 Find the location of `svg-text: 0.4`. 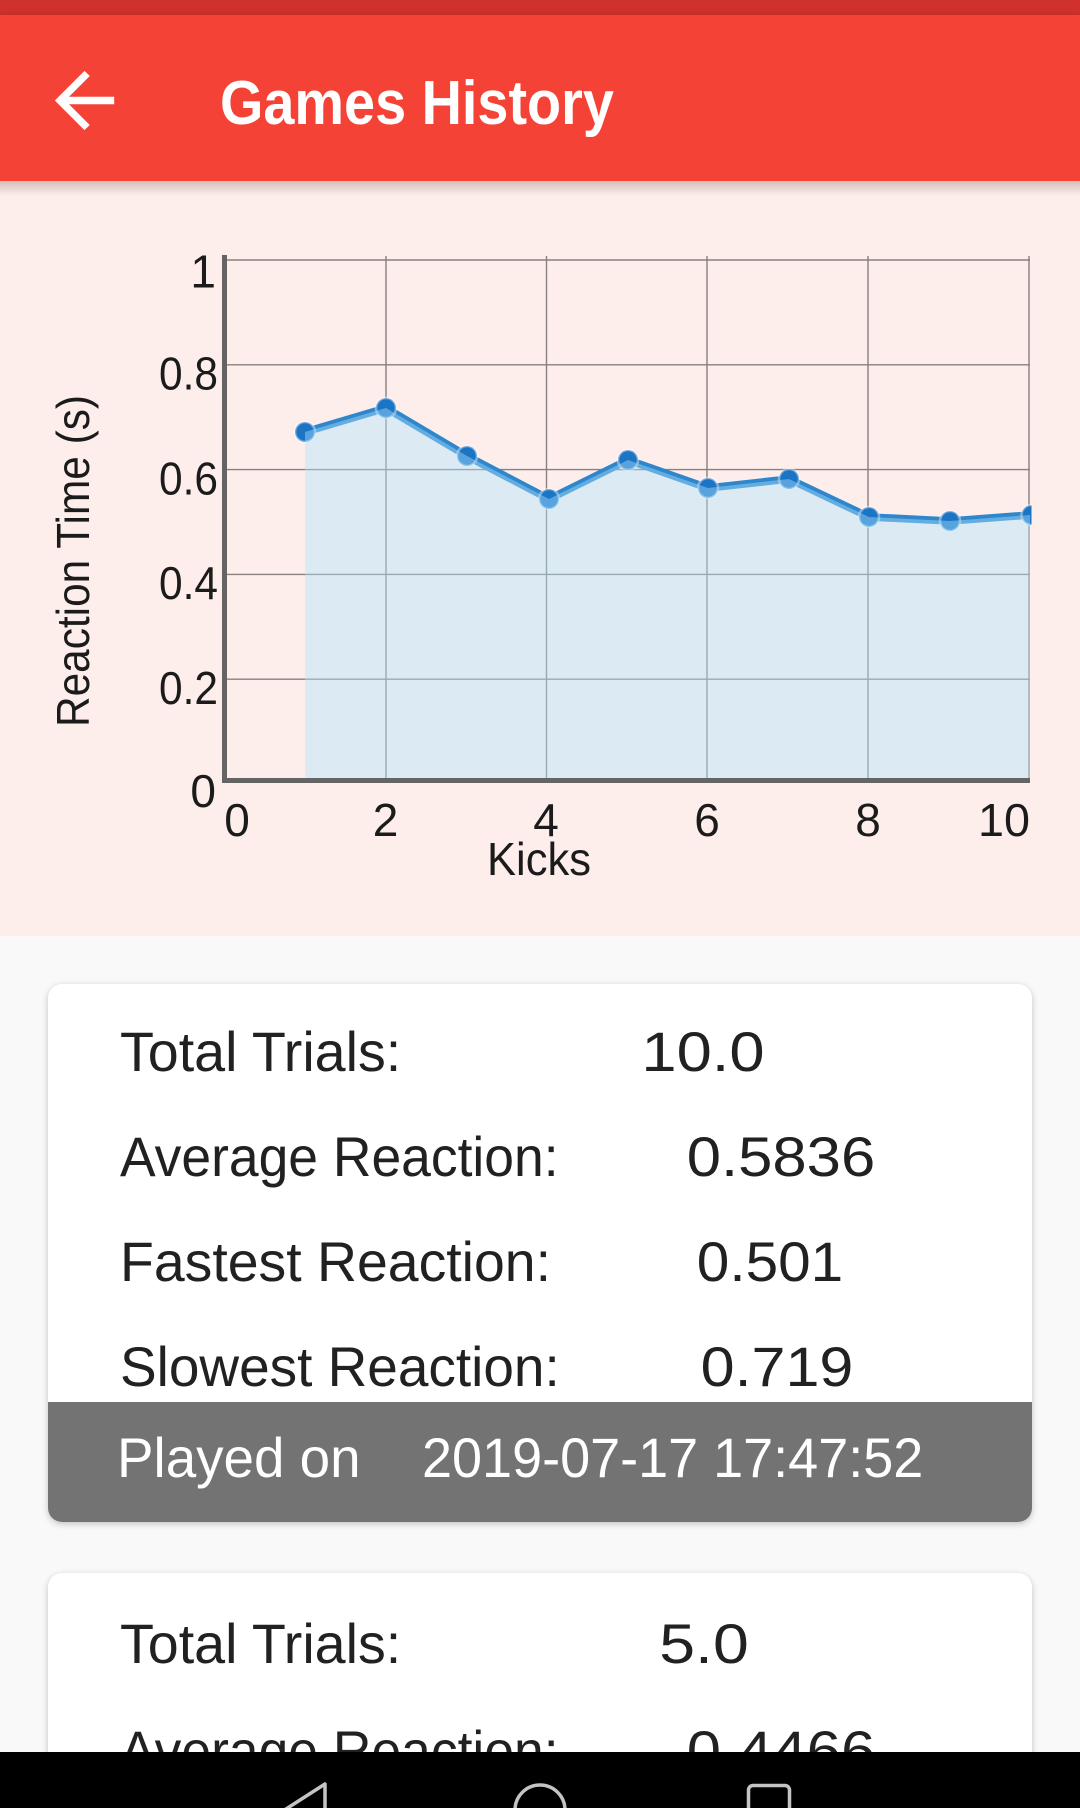

svg-text: 0.4 is located at coordinates (188, 583).